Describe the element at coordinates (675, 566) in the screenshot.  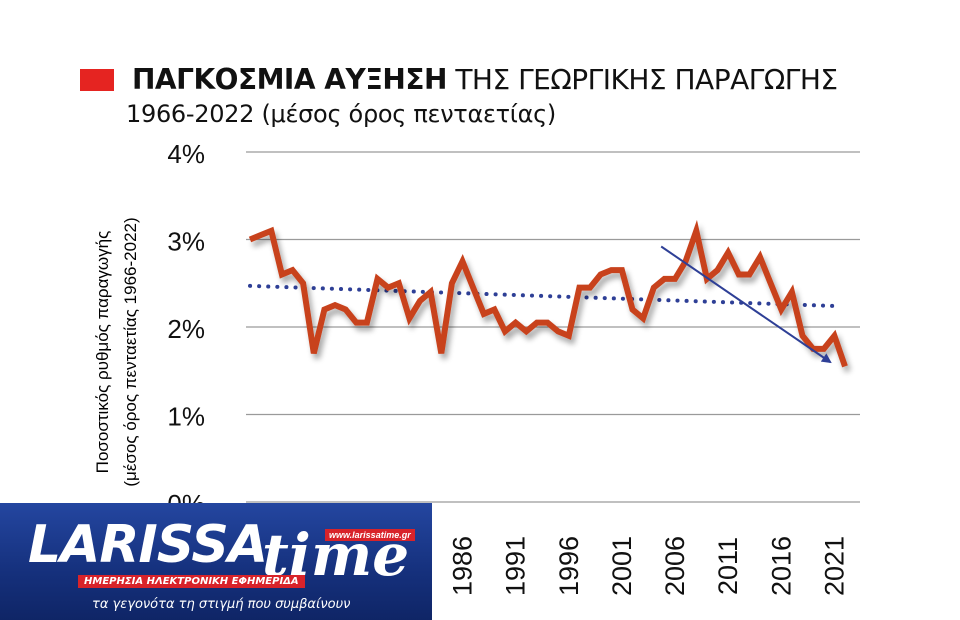
I see `x-tick-label-4: 2006` at that location.